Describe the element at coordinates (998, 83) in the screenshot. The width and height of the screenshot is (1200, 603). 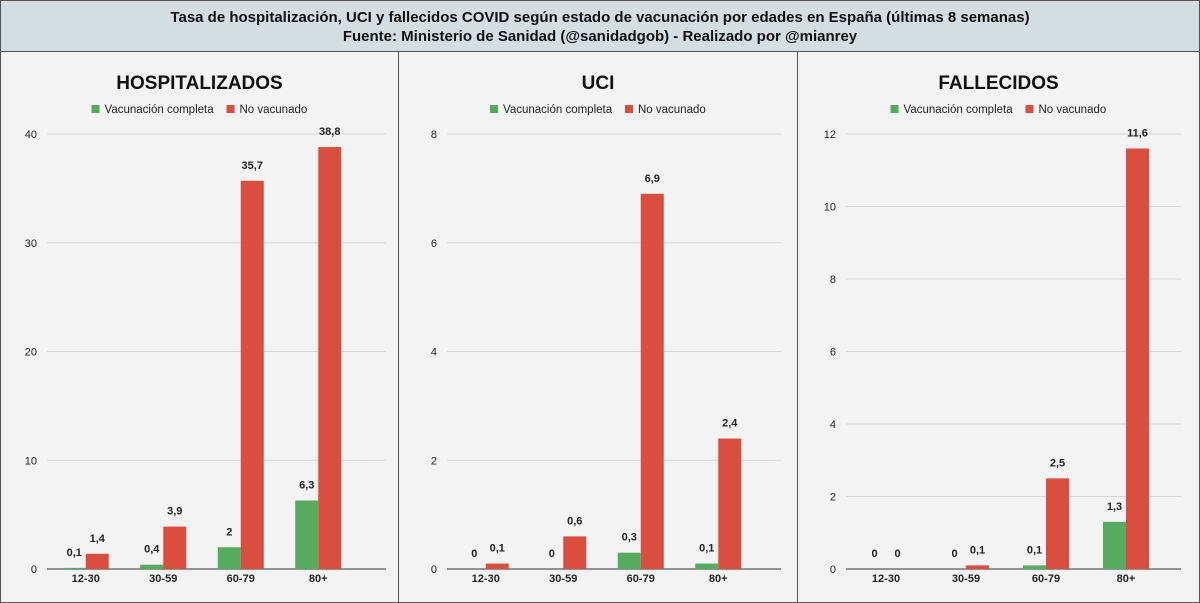
I see `chart-title-fallecidos: FALLECIDOS` at that location.